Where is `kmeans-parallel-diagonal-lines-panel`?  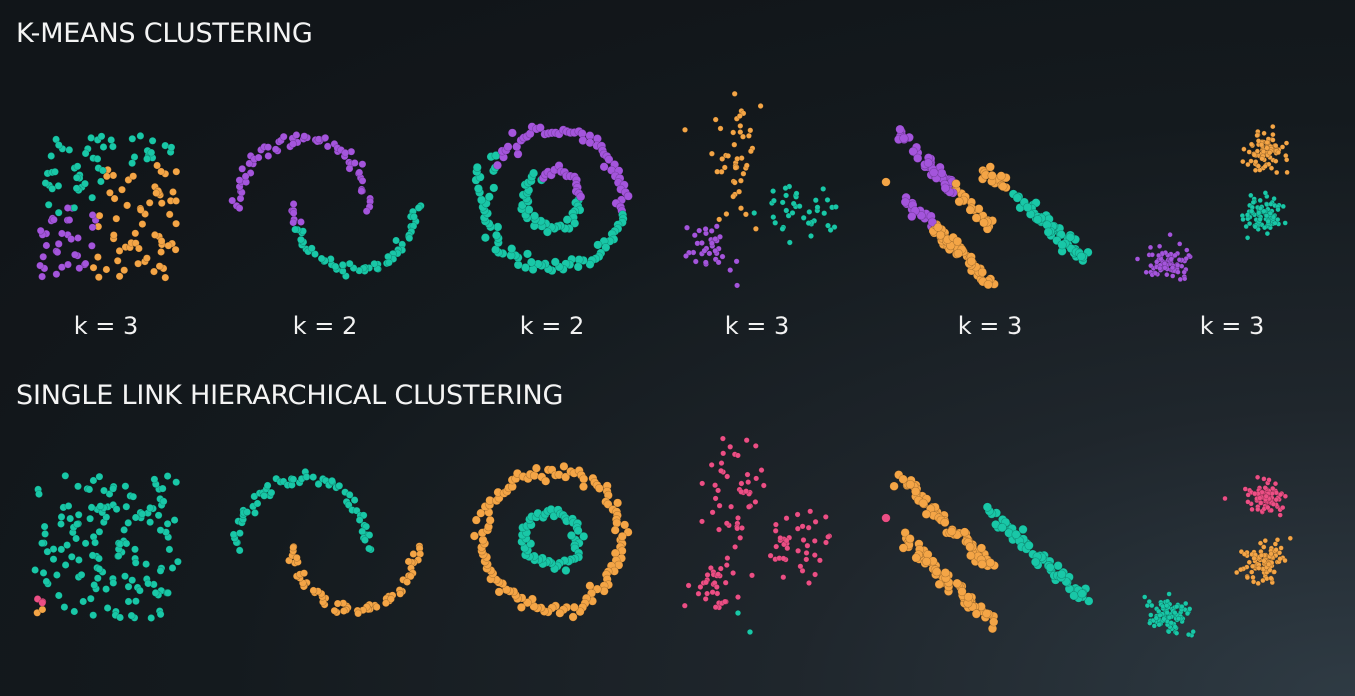 kmeans-parallel-diagonal-lines-panel is located at coordinates (987, 207).